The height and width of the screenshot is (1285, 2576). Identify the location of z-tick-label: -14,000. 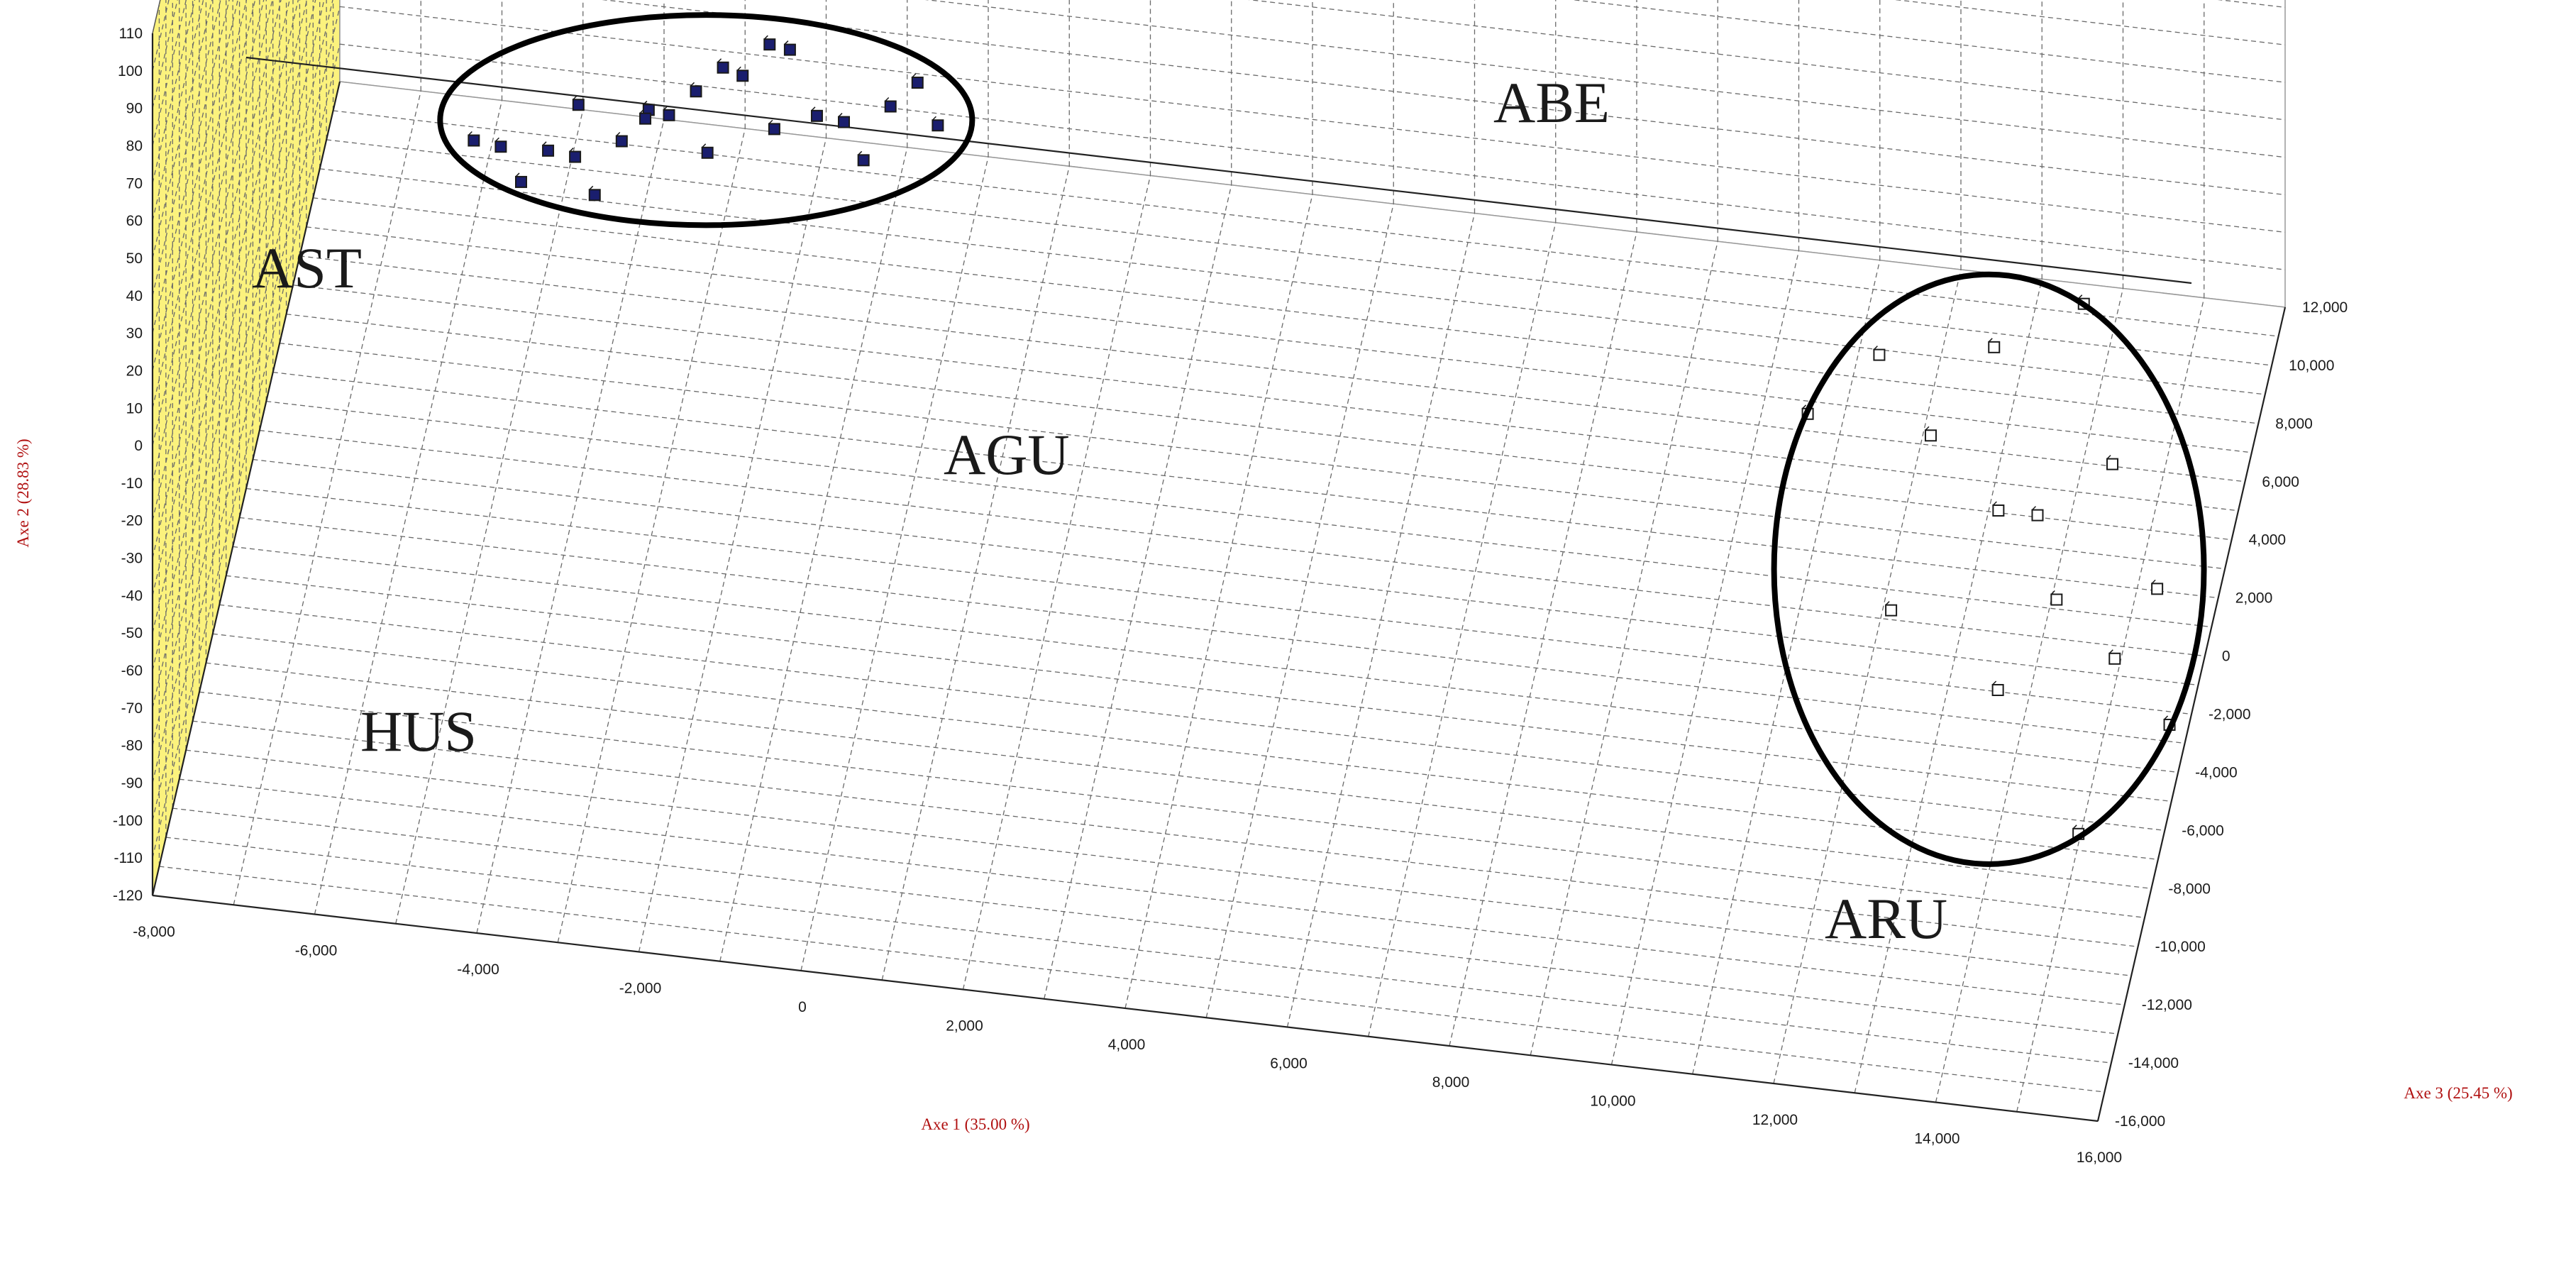
(2153, 1063).